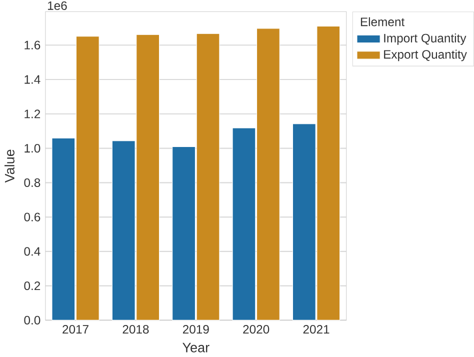  I want to click on x-axis-title: Year, so click(196, 347).